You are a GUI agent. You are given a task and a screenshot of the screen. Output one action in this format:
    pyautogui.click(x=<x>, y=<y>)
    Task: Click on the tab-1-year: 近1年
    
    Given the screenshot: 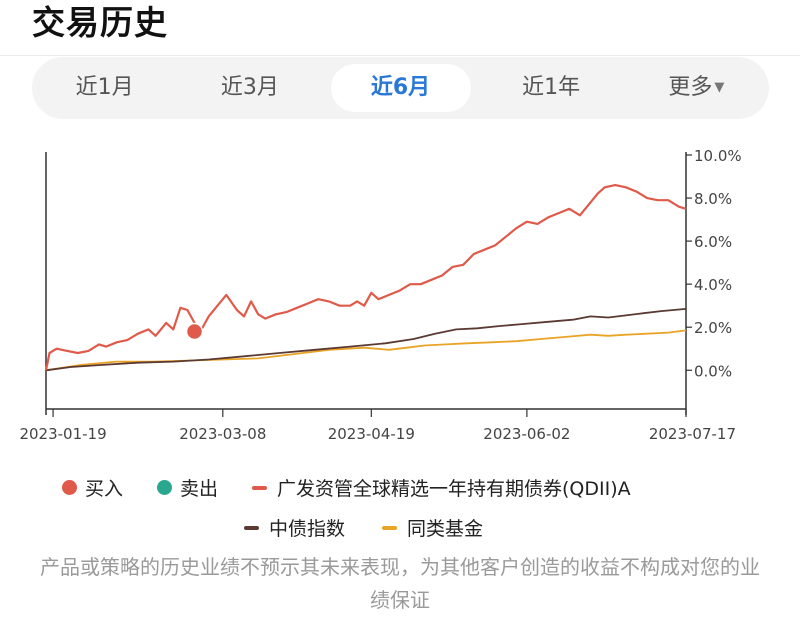 What is the action you would take?
    pyautogui.click(x=551, y=88)
    